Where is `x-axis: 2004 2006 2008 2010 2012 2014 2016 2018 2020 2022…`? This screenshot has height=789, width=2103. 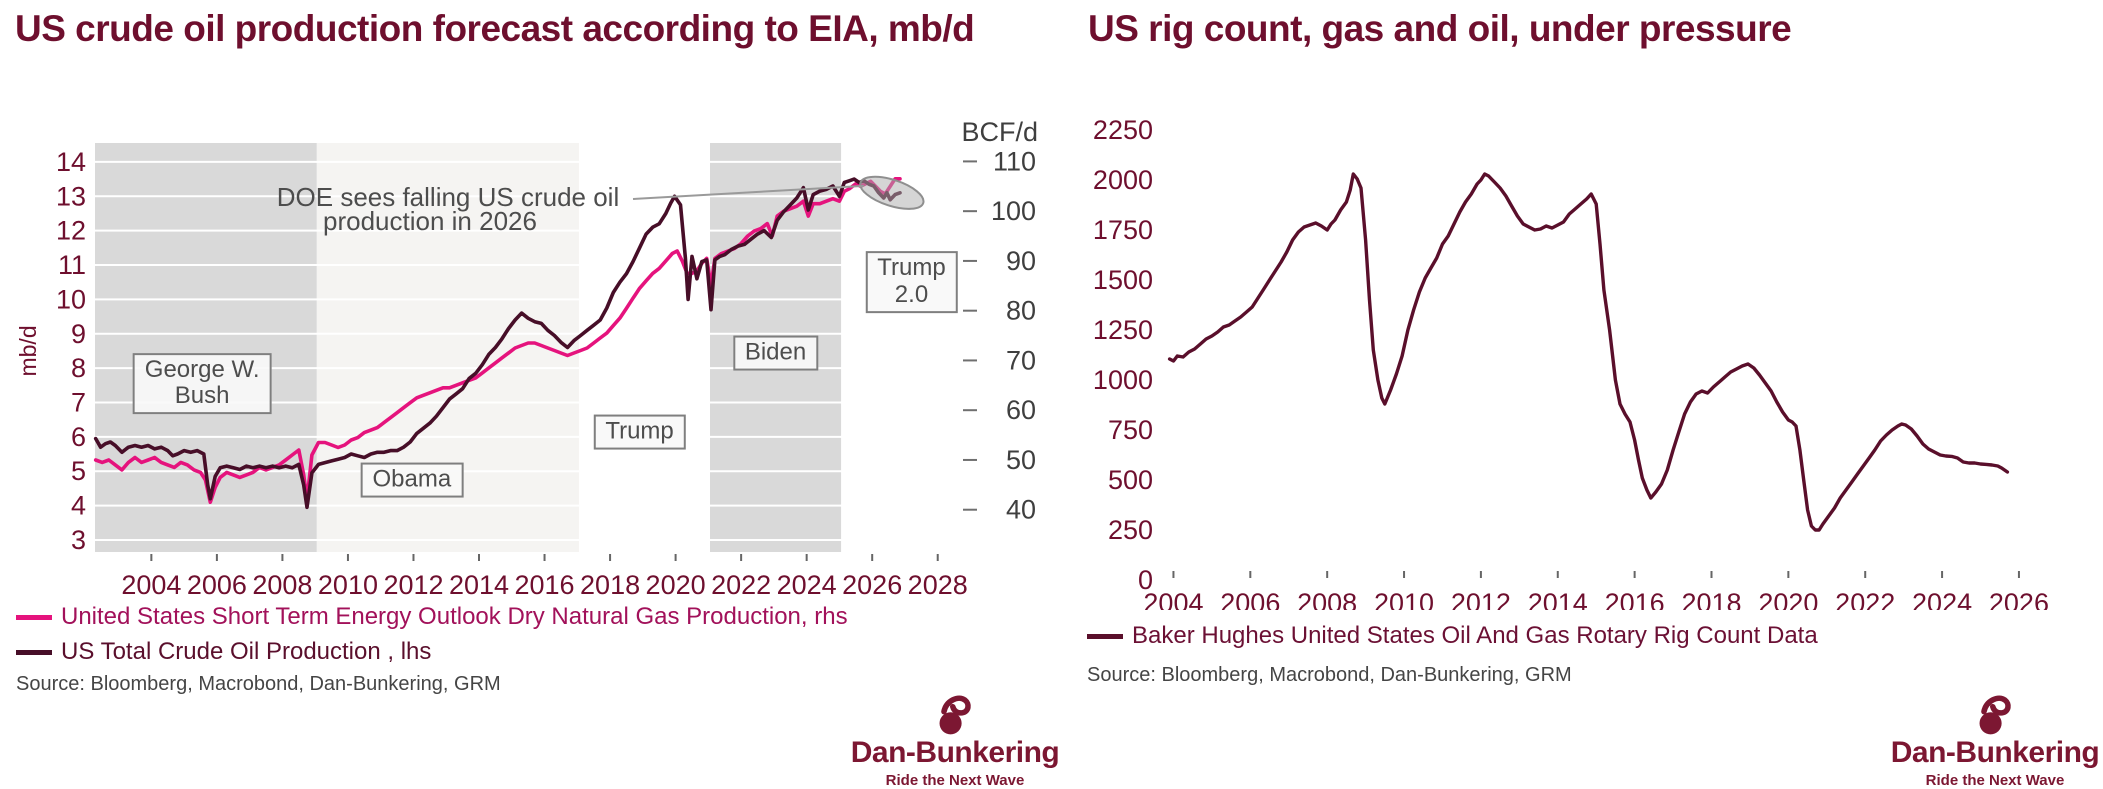 x-axis: 2004 2006 2008 2010 2012 2014 2016 2018 2020 2022… is located at coordinates (544, 577).